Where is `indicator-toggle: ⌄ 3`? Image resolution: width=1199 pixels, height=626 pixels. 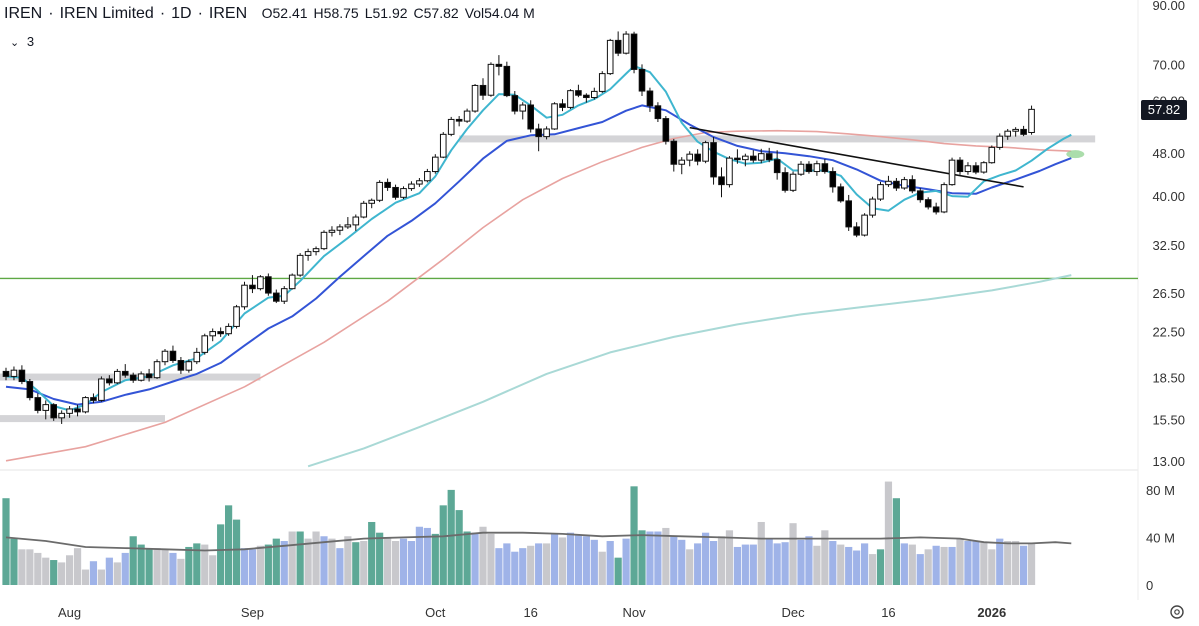
indicator-toggle: ⌄ 3 is located at coordinates (22, 41).